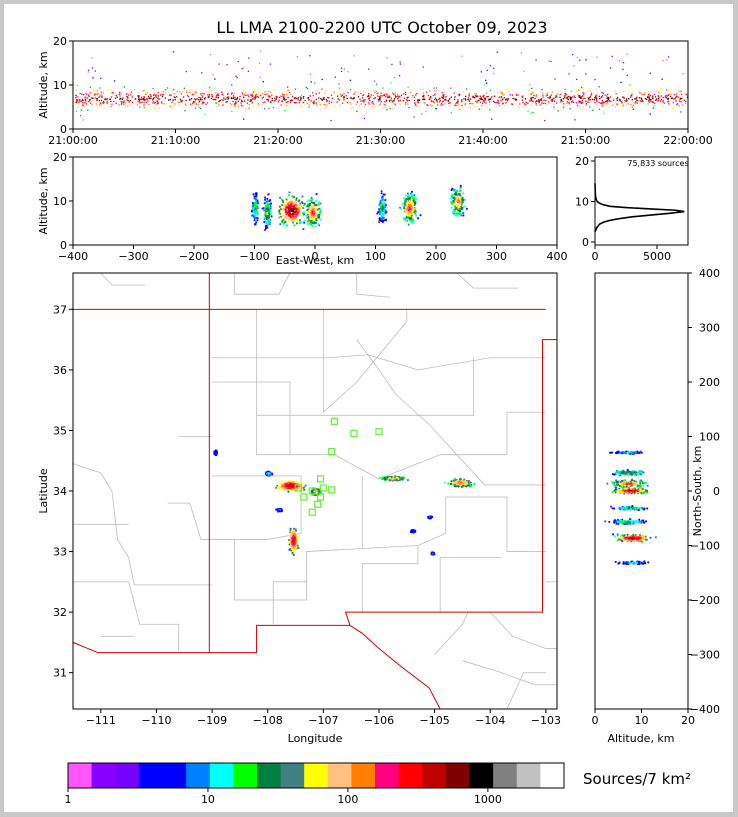  I want to click on county-line, so click(523, 630).